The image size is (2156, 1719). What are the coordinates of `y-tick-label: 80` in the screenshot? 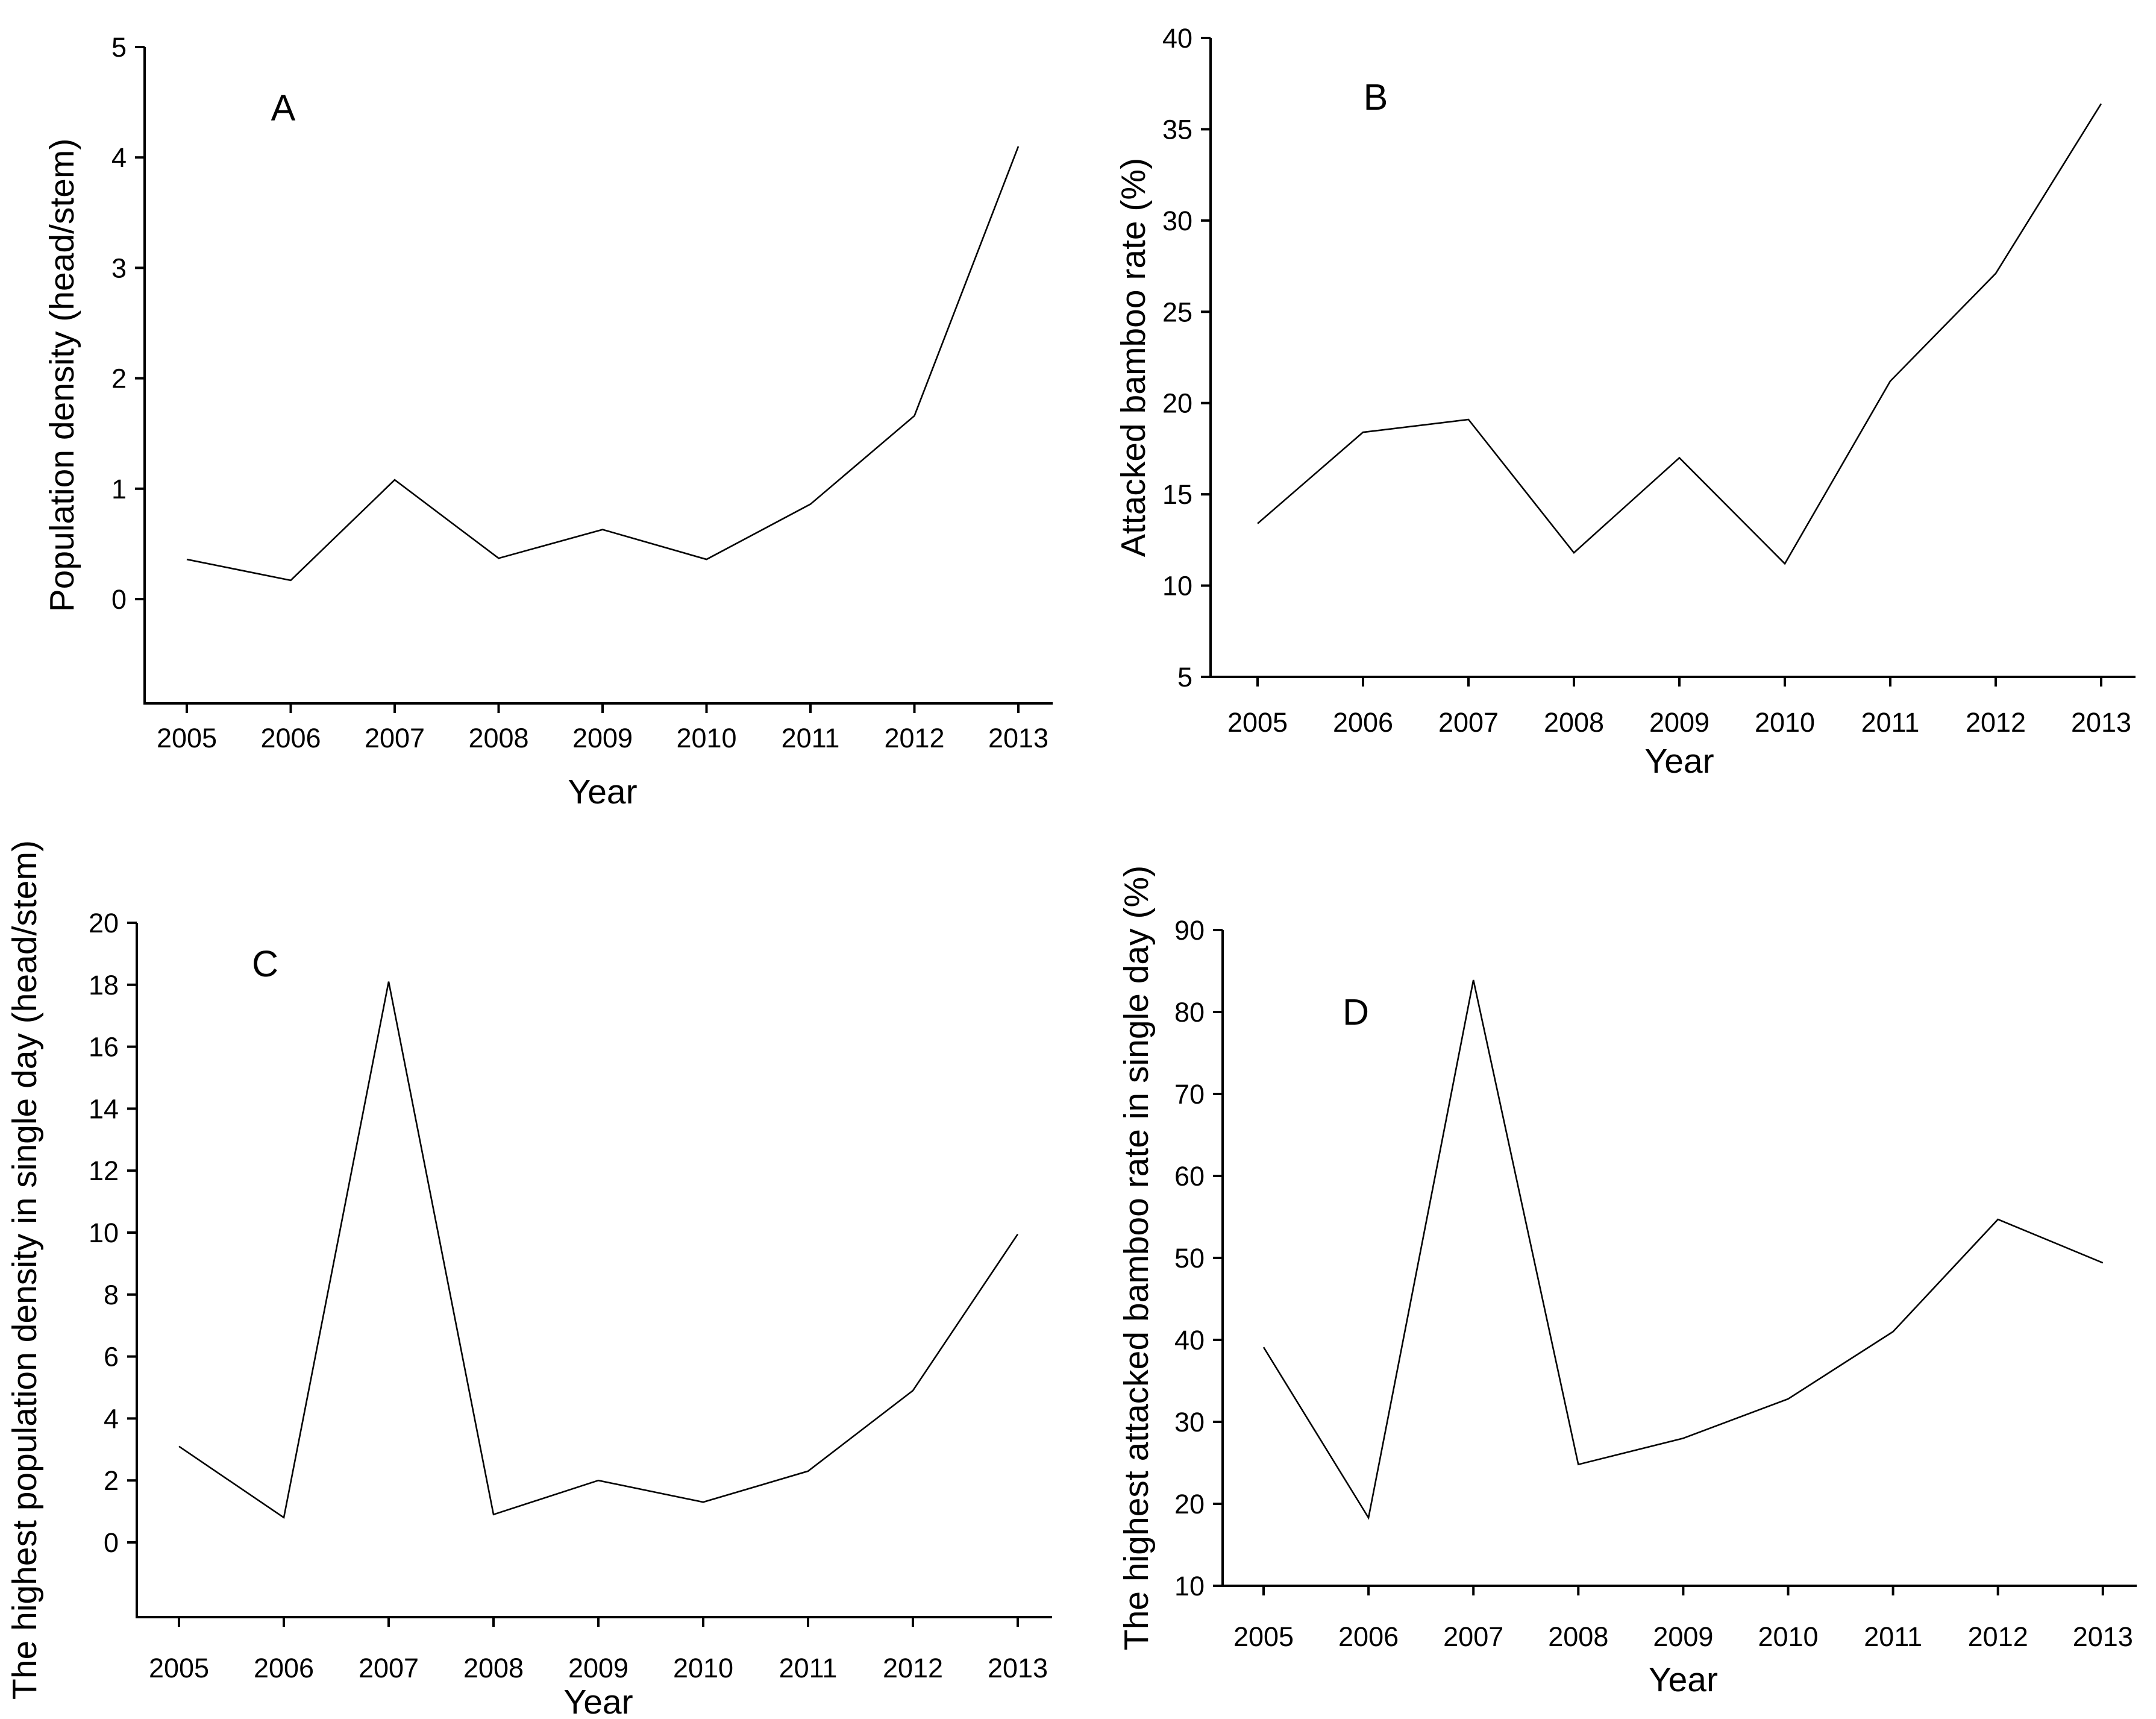 It's located at (1189, 1012).